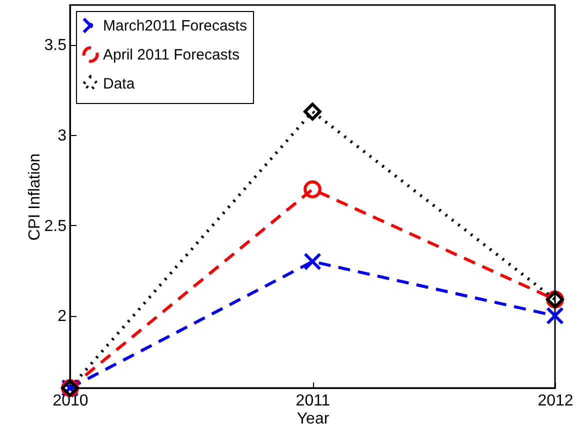 Image resolution: width=586 pixels, height=438 pixels. Describe the element at coordinates (556, 401) in the screenshot. I see `x-tick-label: 2012` at that location.